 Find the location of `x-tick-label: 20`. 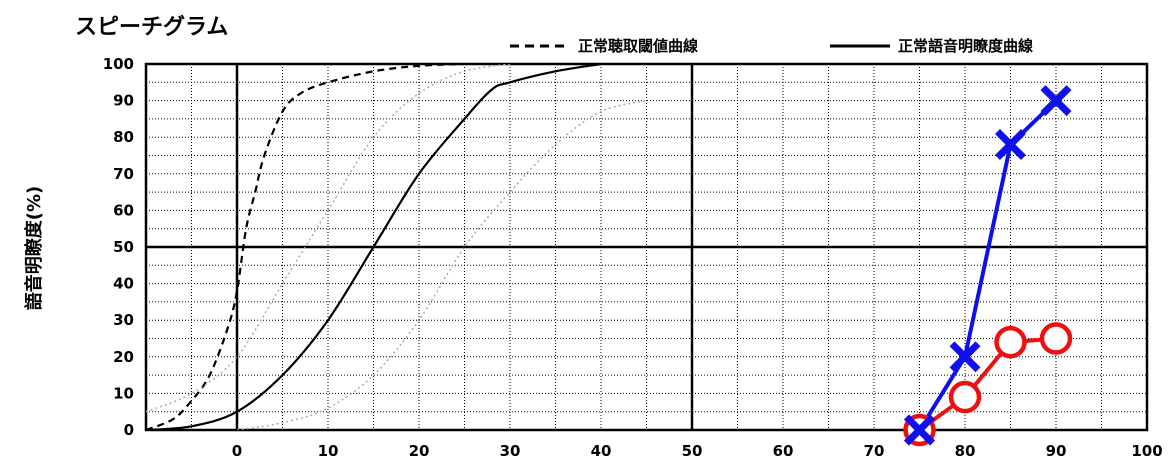

x-tick-label: 20 is located at coordinates (419, 451).